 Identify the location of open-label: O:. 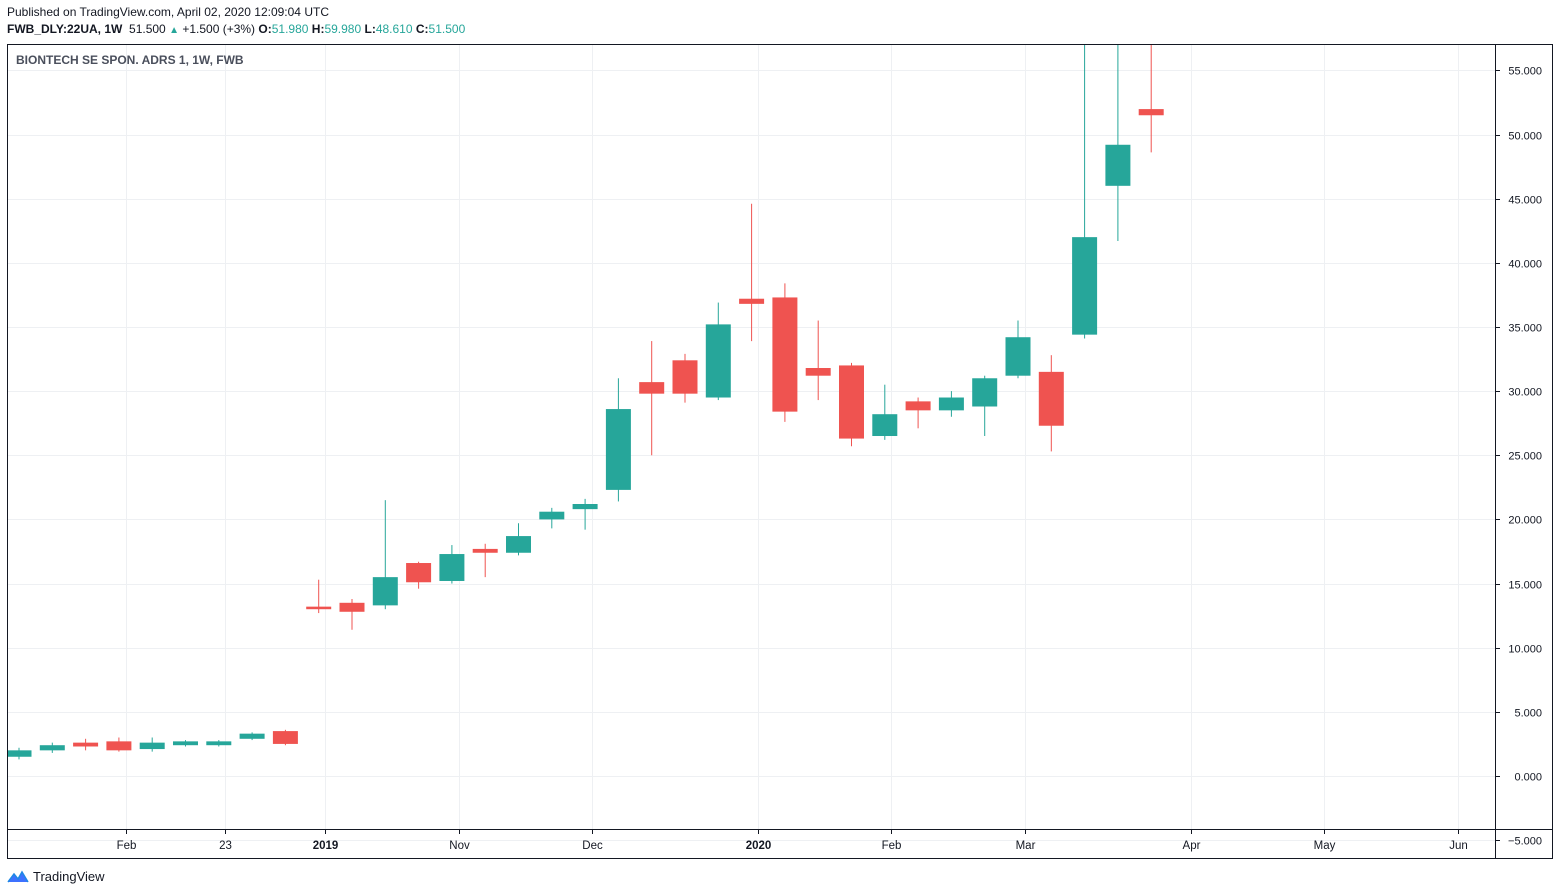
(265, 29).